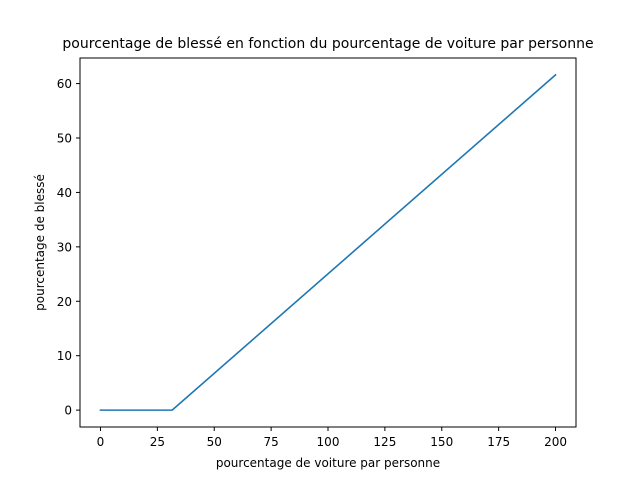 The height and width of the screenshot is (480, 640). Describe the element at coordinates (555, 442) in the screenshot. I see `x-tick-label: 200` at that location.